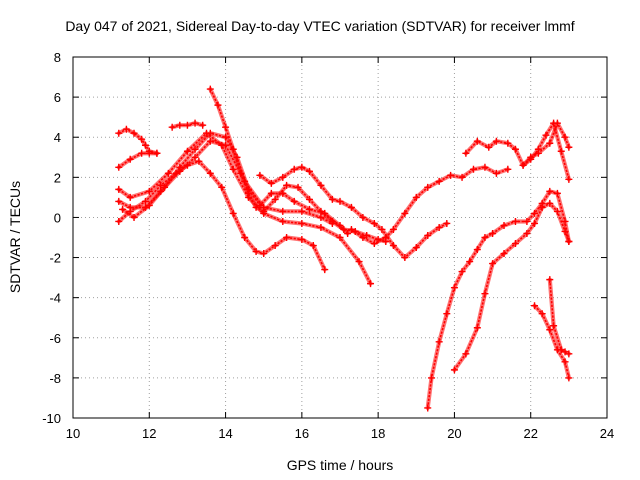 The image size is (640, 480). Describe the element at coordinates (15, 237) in the screenshot. I see `y-axis-label: SDTVAR / TECUs` at that location.